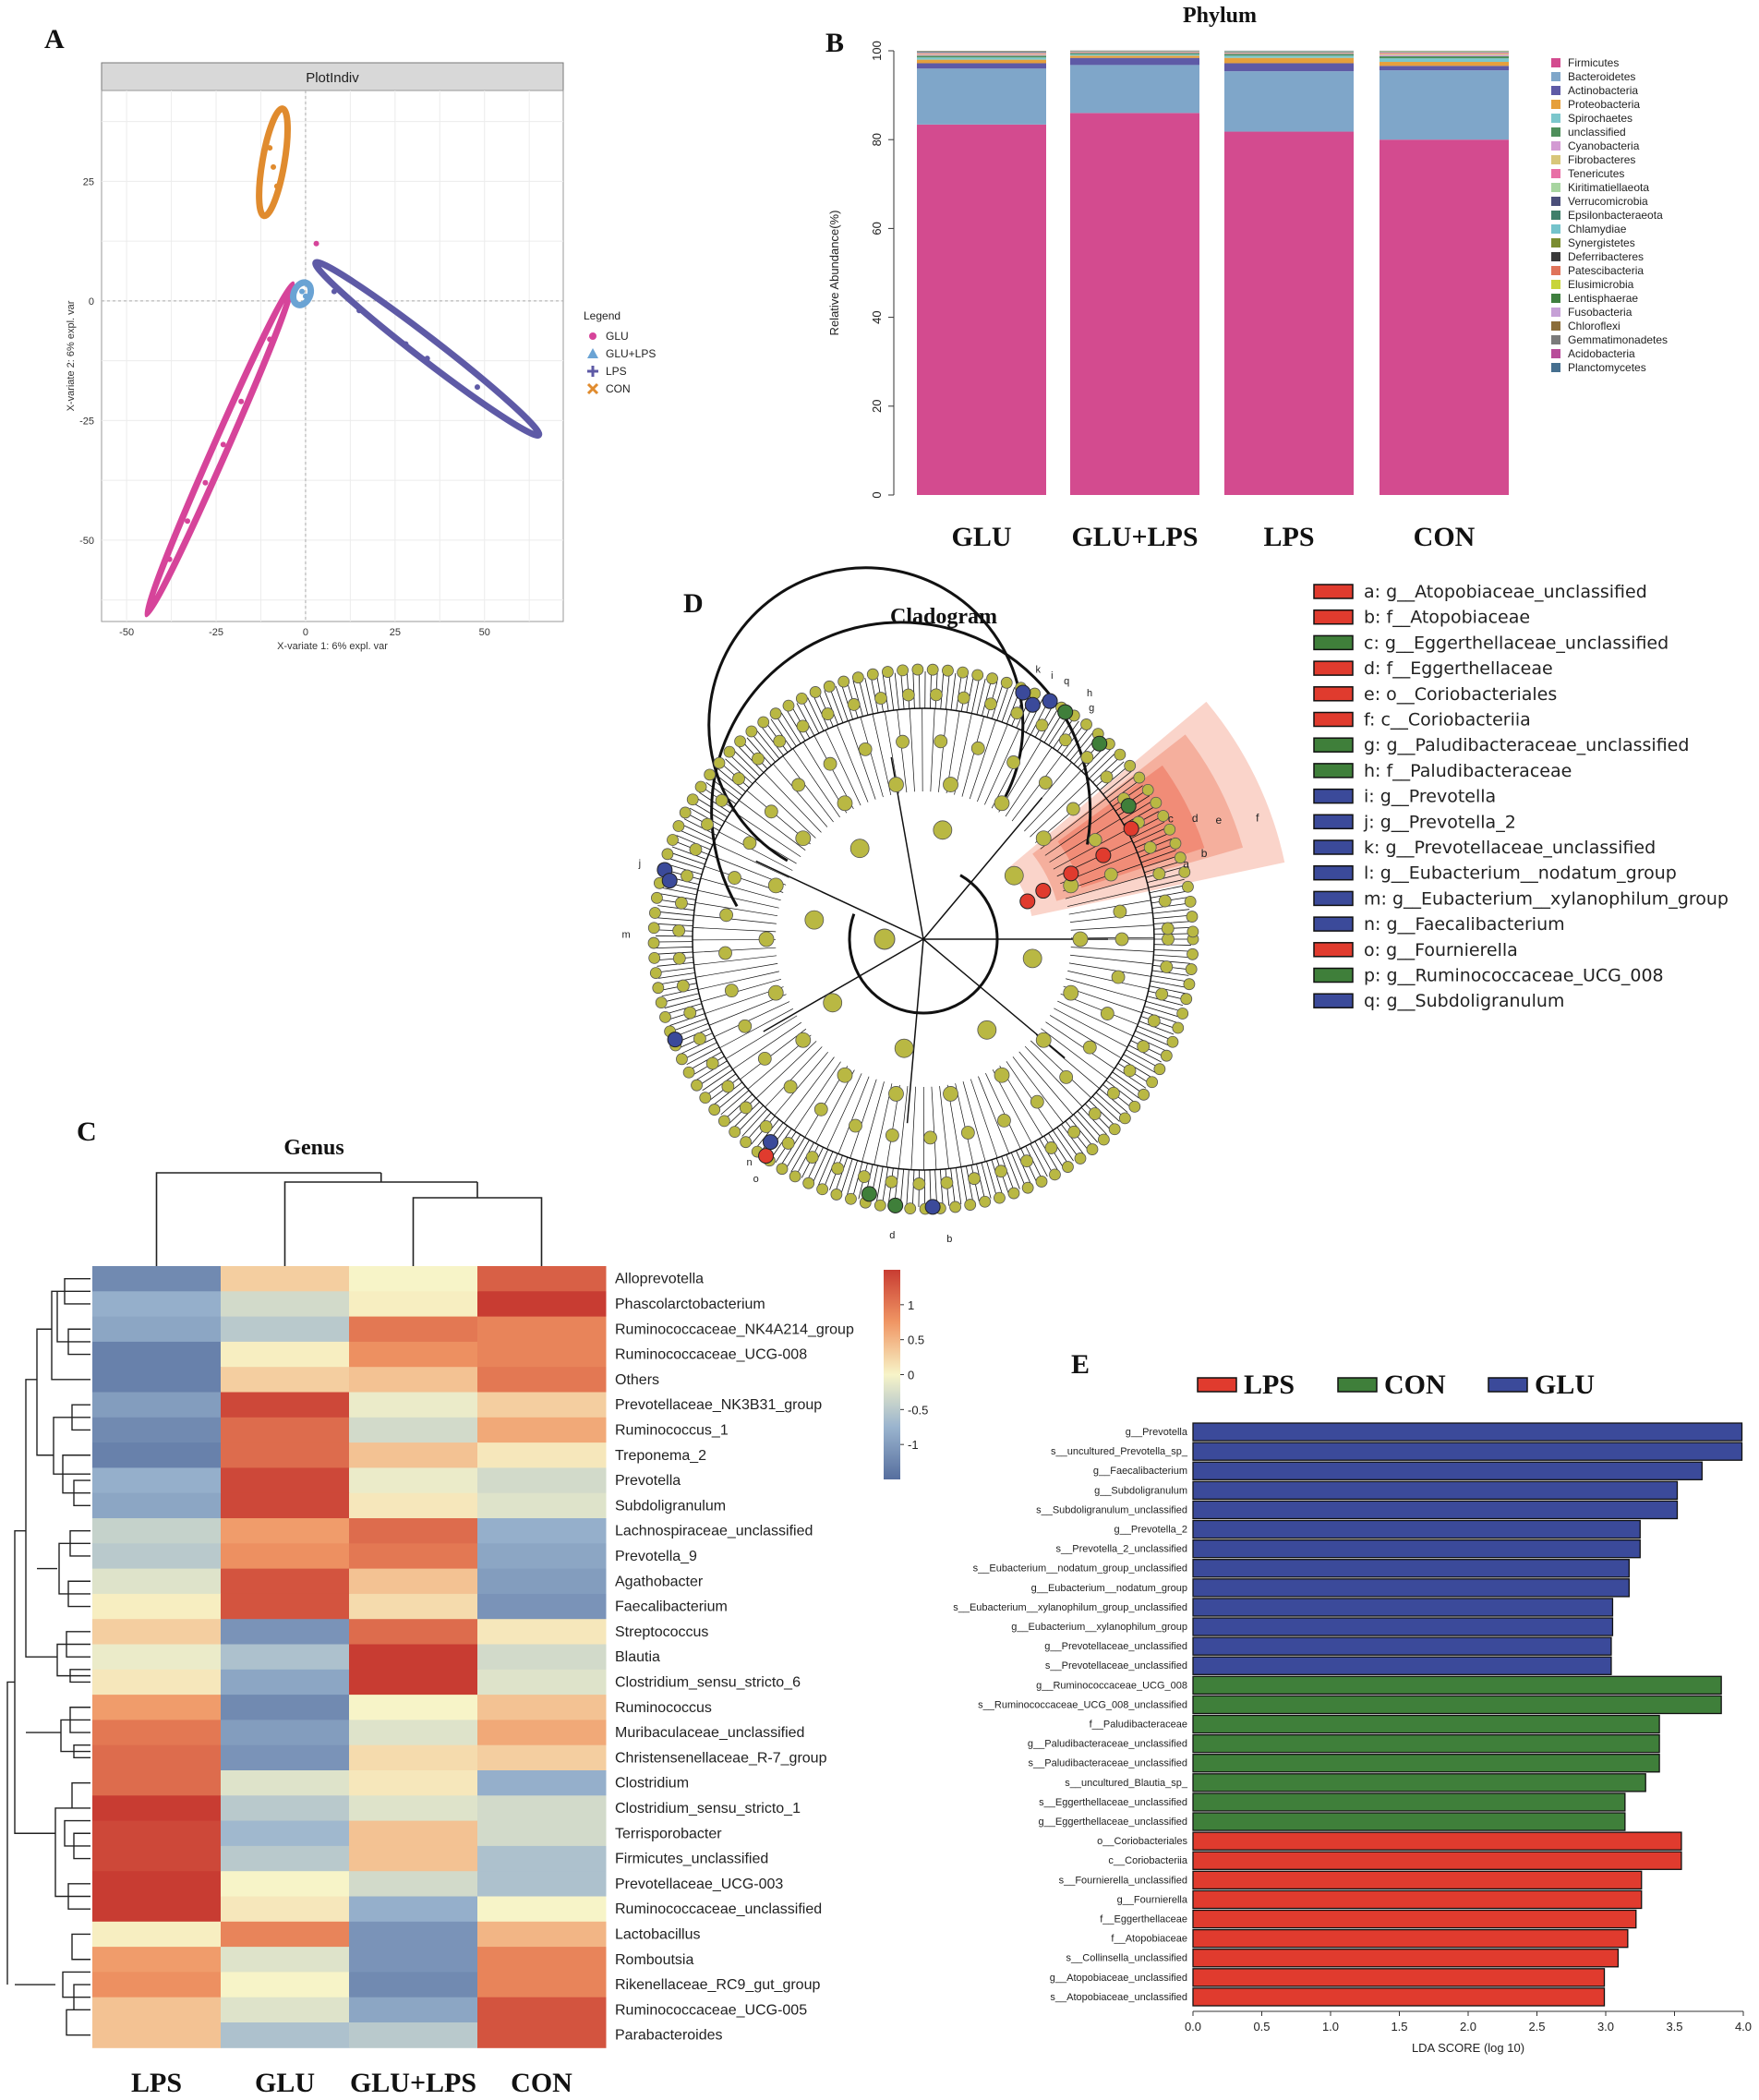 This screenshot has height=2100, width=1759. I want to click on legend-swatch-h, so click(1333, 771).